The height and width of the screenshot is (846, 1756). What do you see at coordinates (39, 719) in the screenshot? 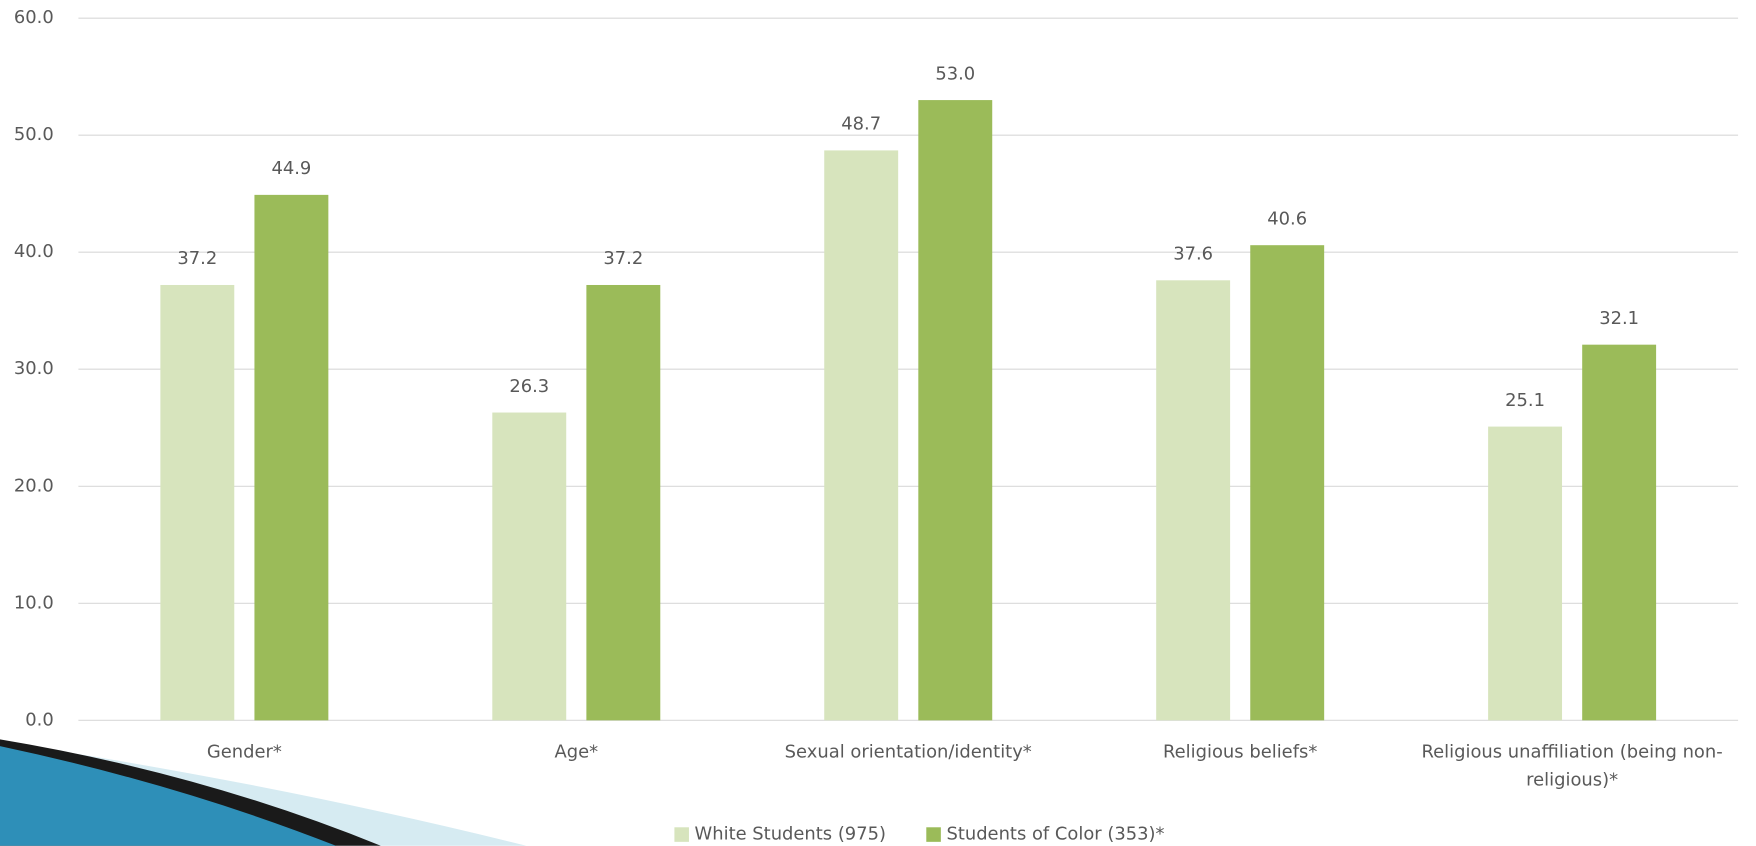
I see `y-tick-label: 0.0` at bounding box center [39, 719].